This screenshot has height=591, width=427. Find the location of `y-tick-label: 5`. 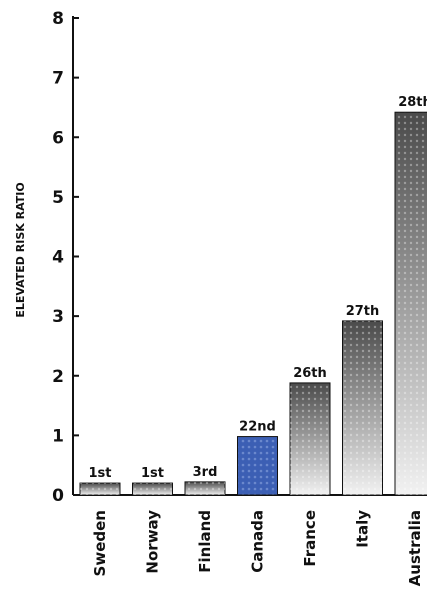

y-tick-label: 5 is located at coordinates (58, 198).